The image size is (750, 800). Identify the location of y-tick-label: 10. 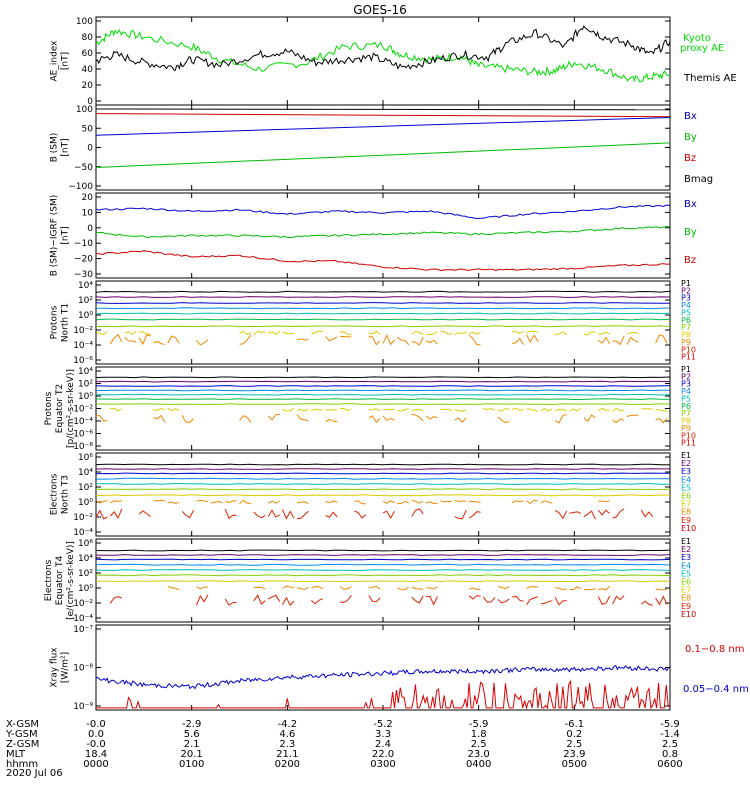
(88, 213).